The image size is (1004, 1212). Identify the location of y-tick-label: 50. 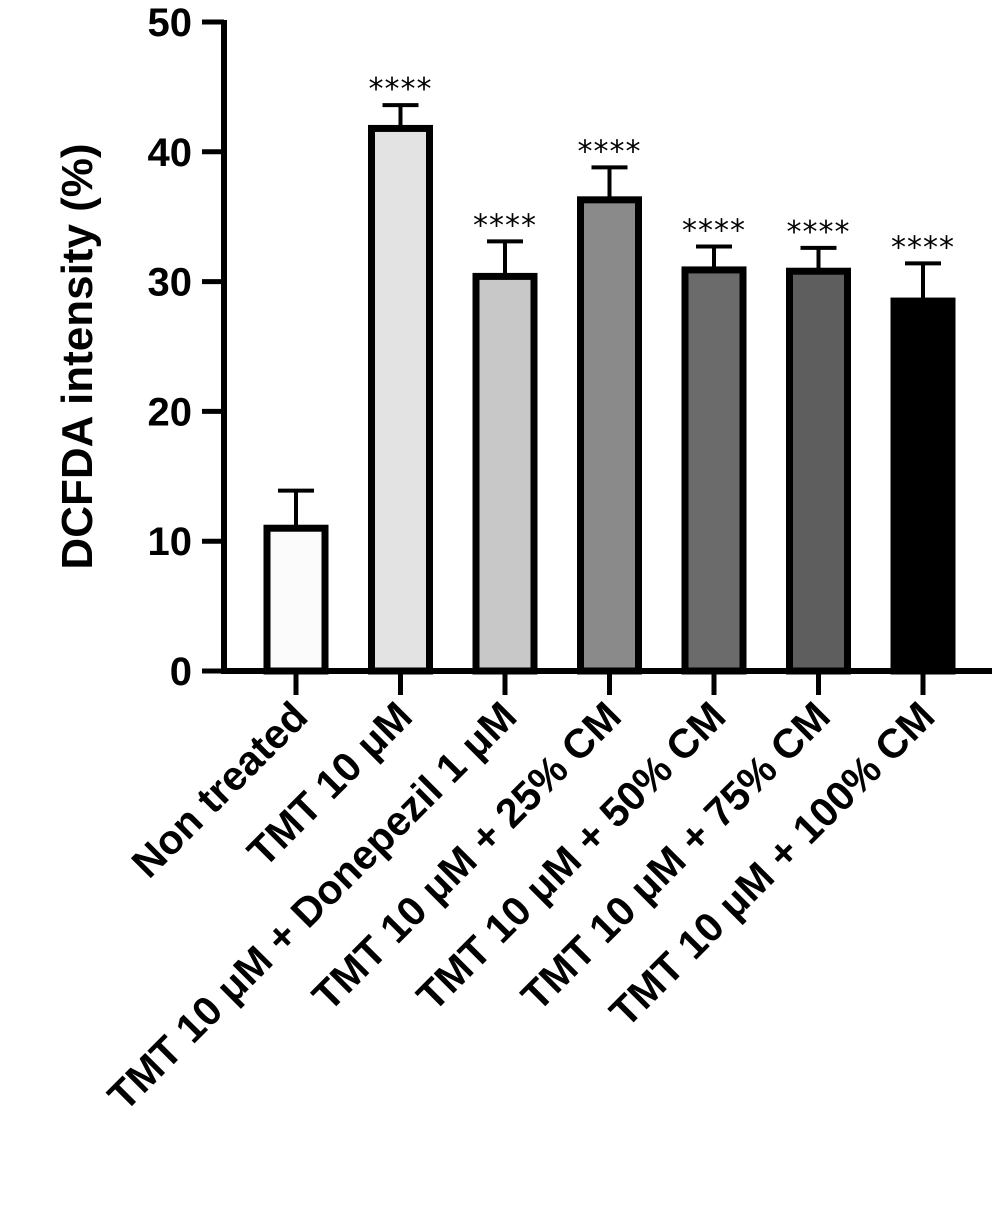
(170, 23).